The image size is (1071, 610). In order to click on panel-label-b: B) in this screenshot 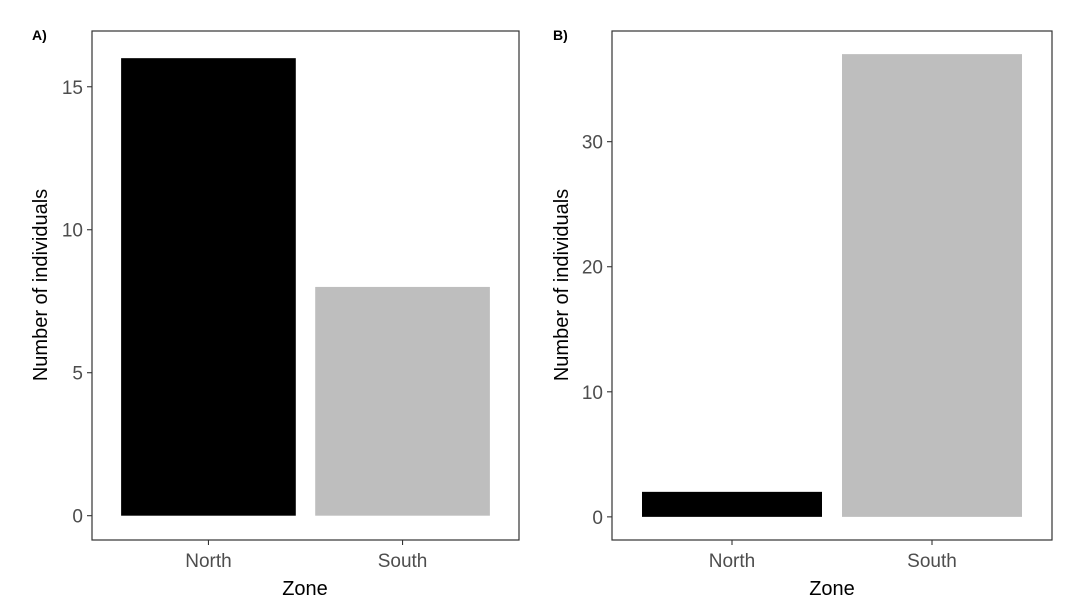, I will do `click(560, 35)`.